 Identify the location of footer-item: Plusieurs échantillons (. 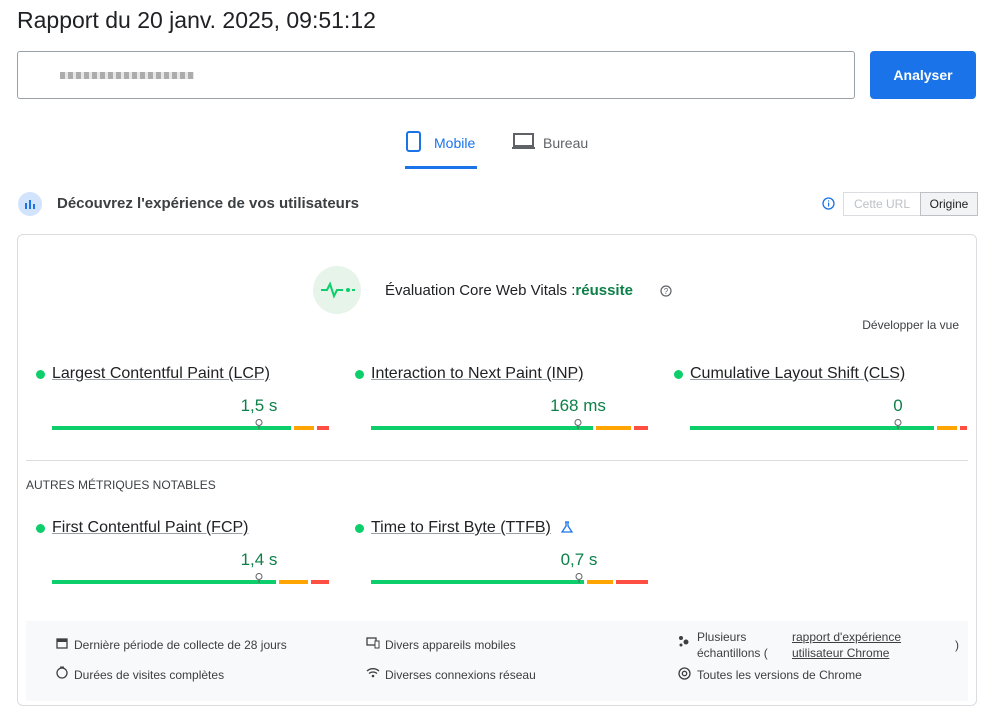
(732, 645).